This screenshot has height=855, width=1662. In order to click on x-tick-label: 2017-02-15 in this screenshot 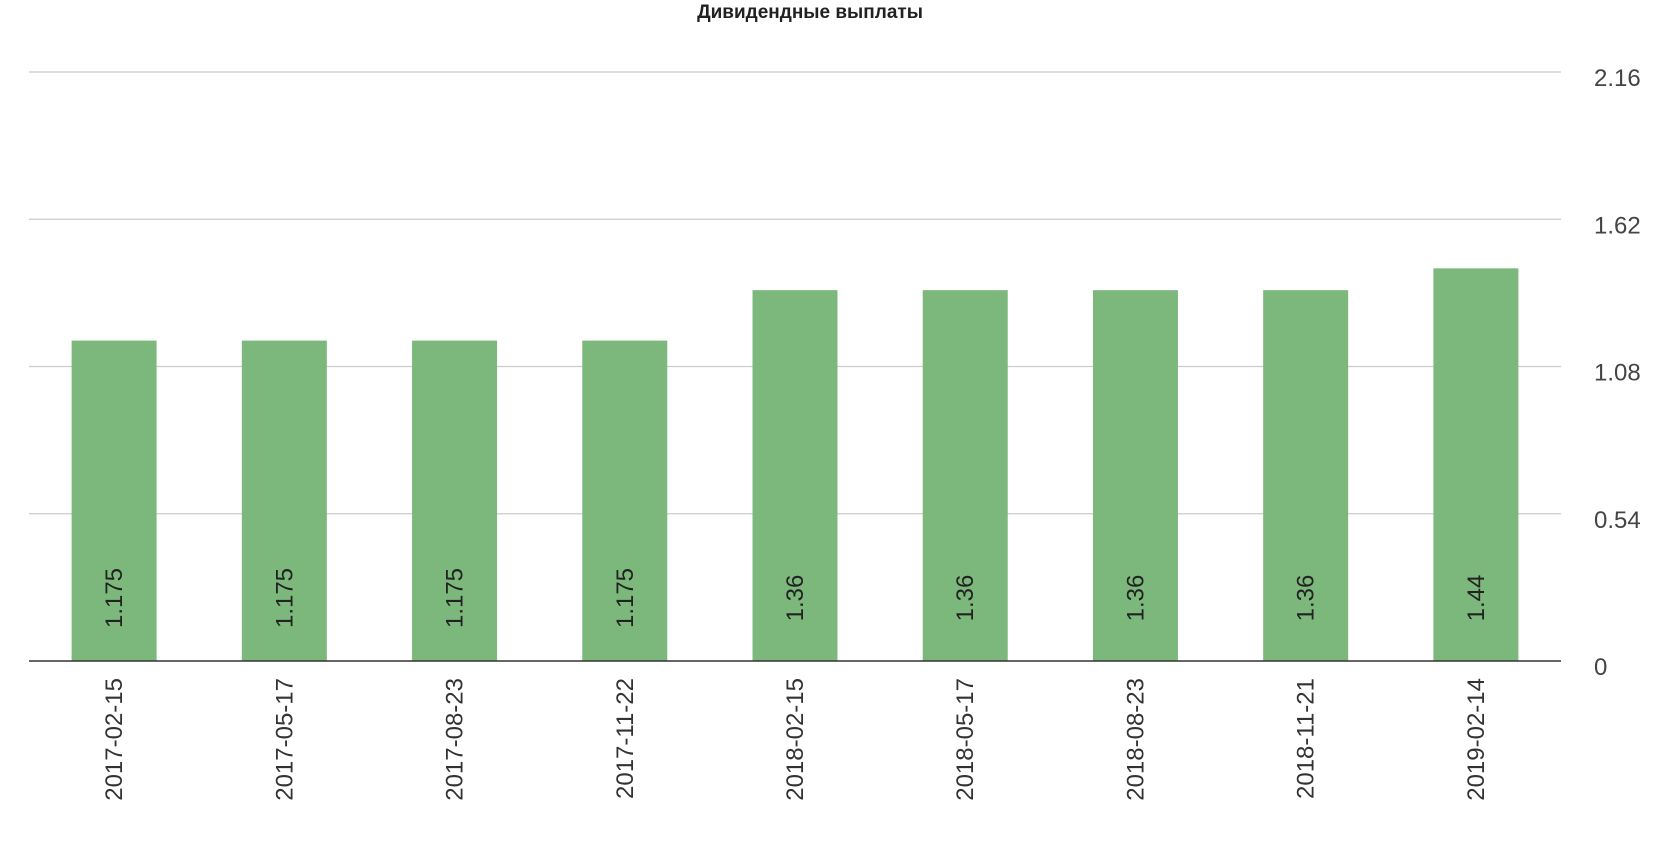, I will do `click(114, 739)`.